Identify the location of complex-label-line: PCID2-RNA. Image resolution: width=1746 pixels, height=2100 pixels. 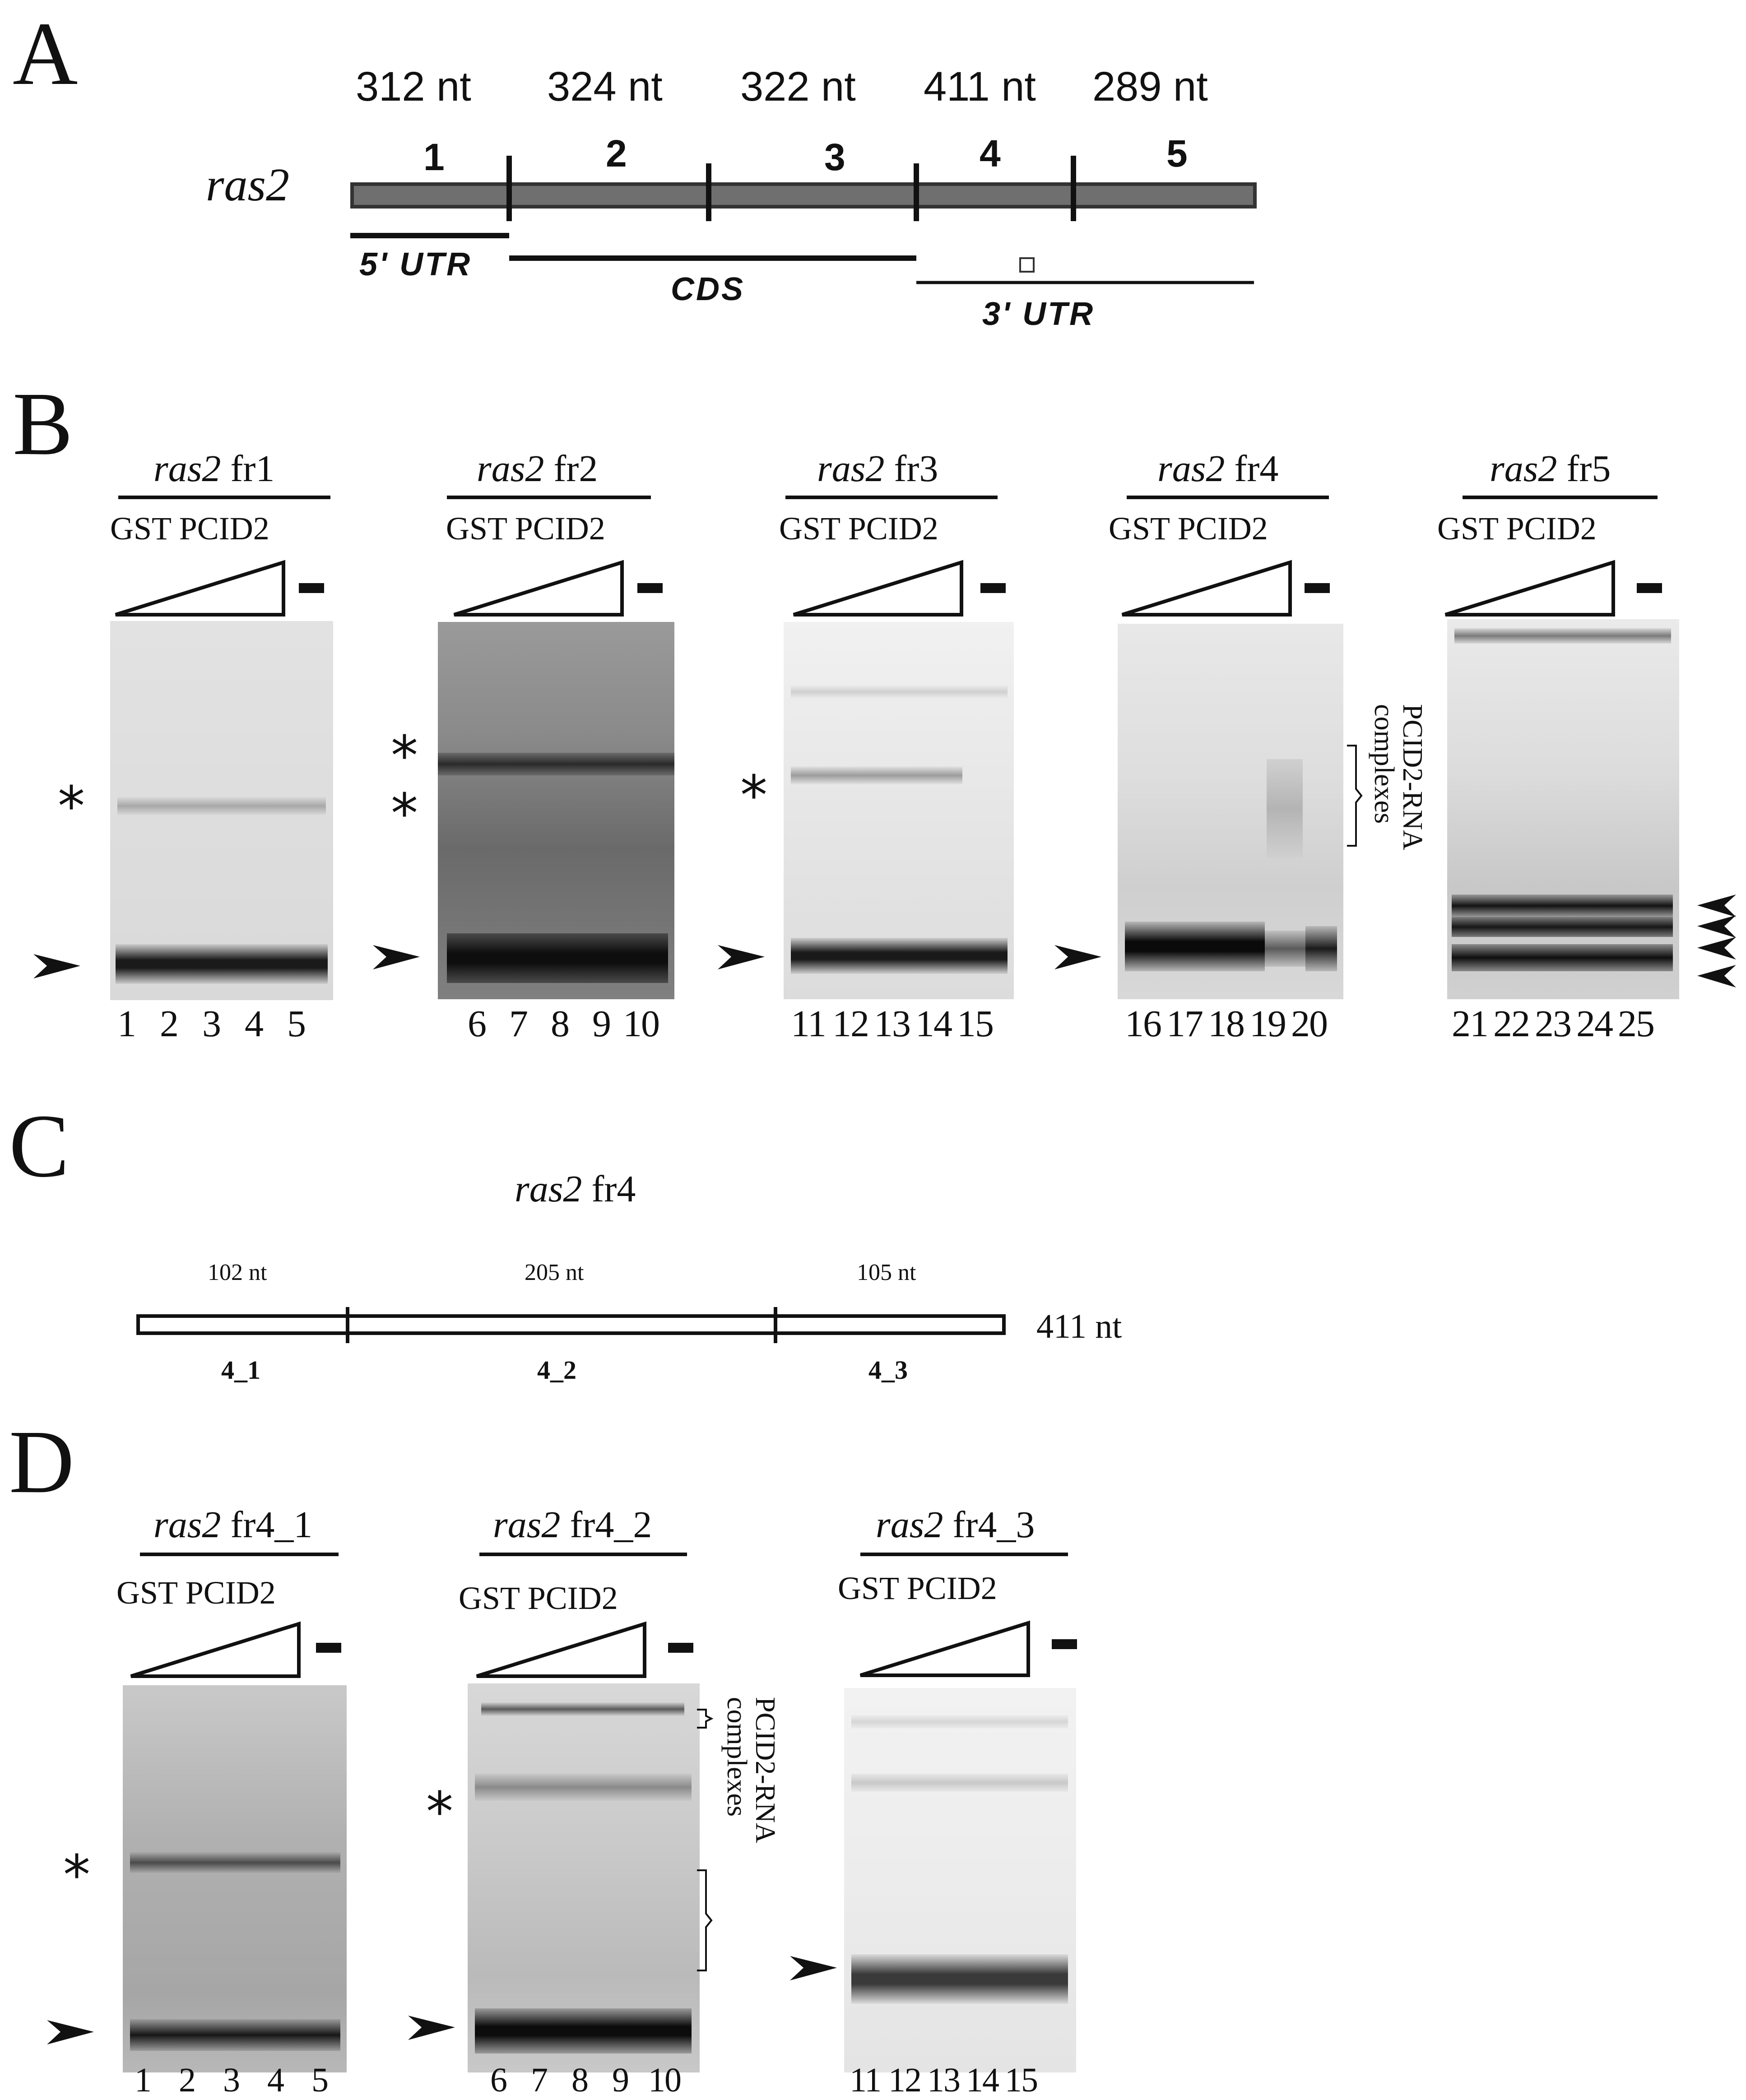
(765, 1770).